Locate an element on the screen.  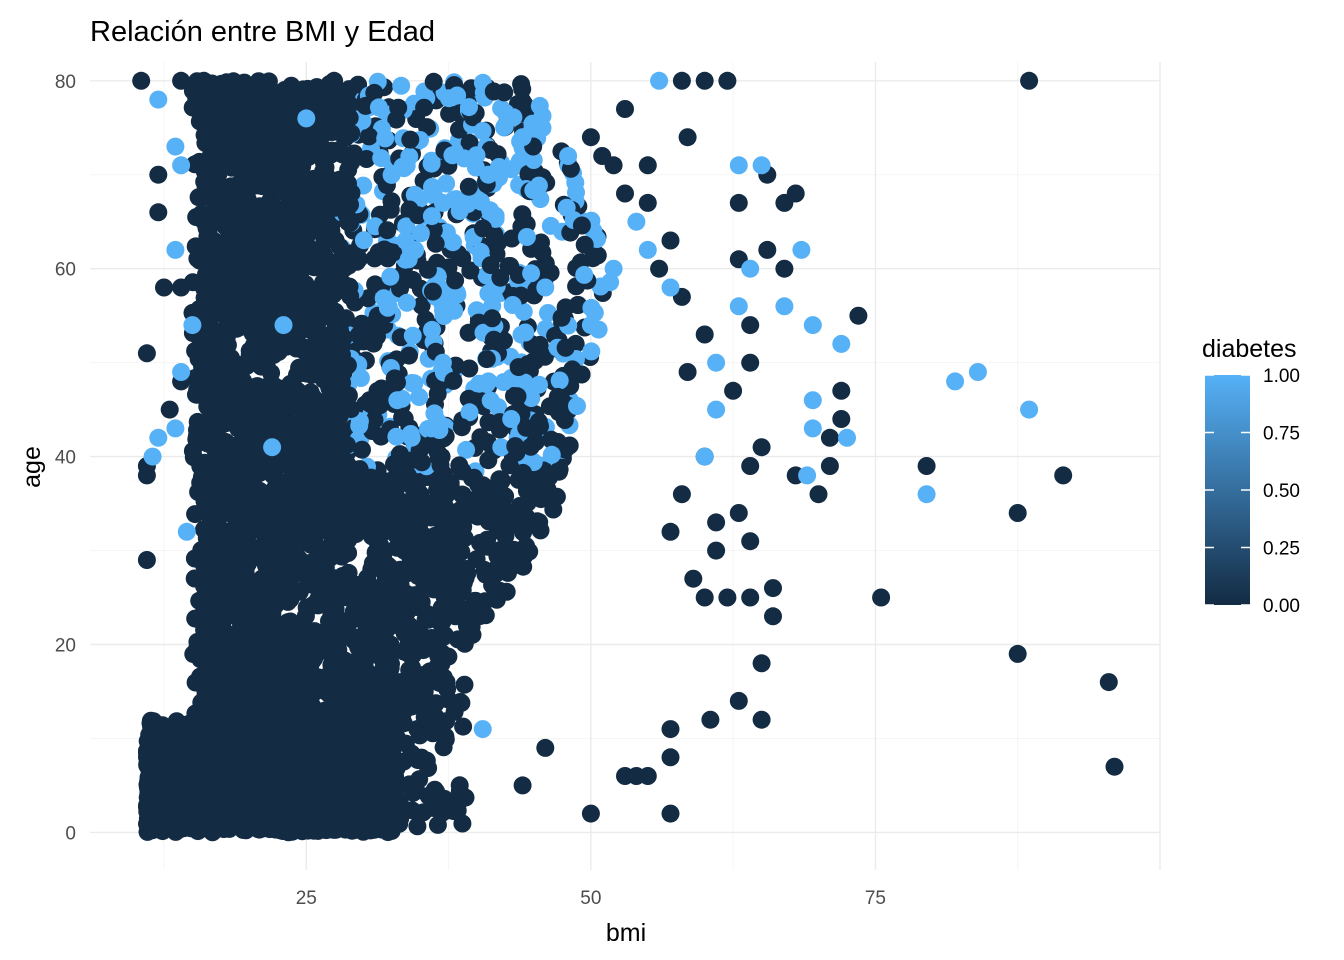
colorbar-ticks: 1.000.750.500.250.00 is located at coordinates (1252, 491).